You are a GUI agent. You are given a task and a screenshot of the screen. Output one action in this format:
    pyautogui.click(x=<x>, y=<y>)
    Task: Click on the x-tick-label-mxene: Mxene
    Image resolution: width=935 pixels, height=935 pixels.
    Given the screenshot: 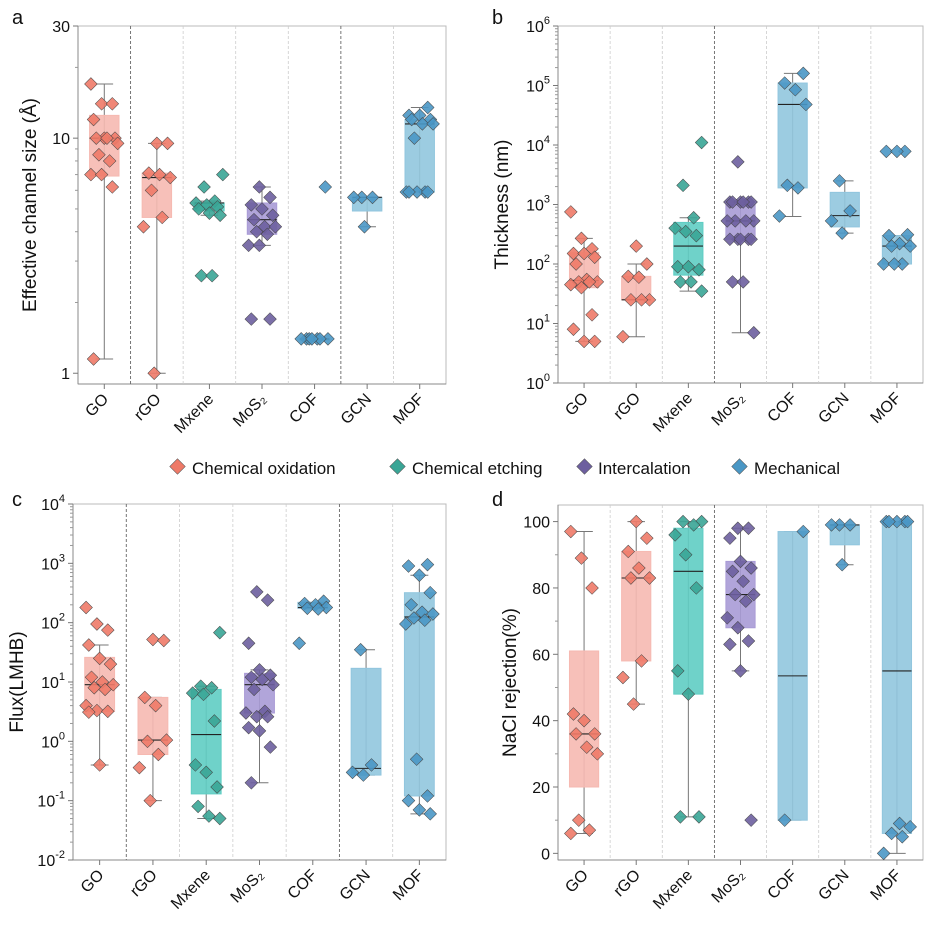 What is the action you would take?
    pyautogui.click(x=191, y=890)
    